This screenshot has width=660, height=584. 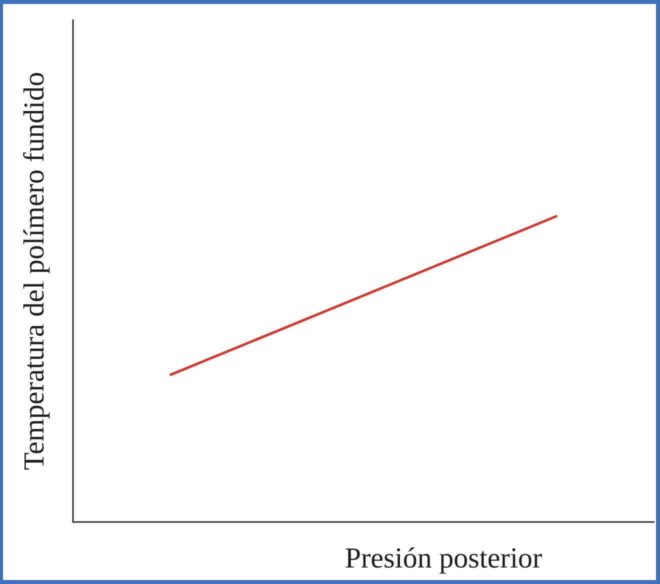 I want to click on x-axis-title: Presión posterior, so click(x=443, y=558).